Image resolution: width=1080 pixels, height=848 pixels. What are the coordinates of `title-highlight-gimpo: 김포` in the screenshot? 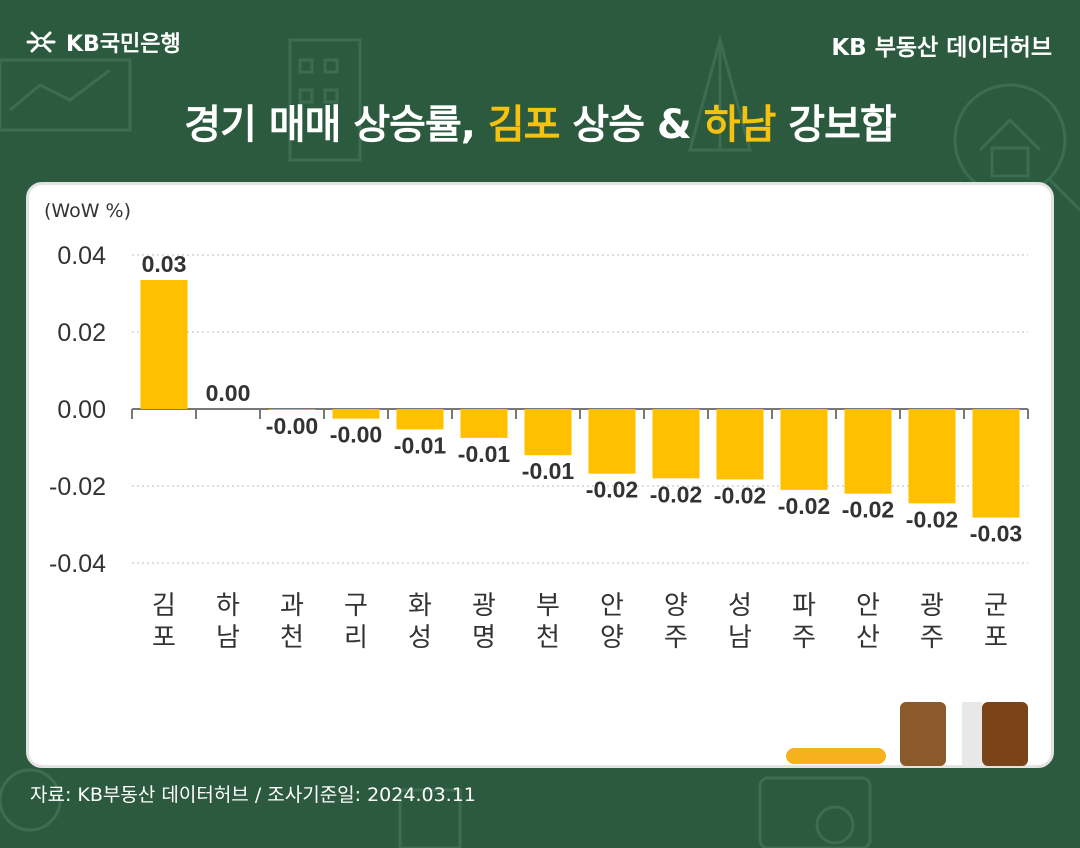 It's located at (524, 125).